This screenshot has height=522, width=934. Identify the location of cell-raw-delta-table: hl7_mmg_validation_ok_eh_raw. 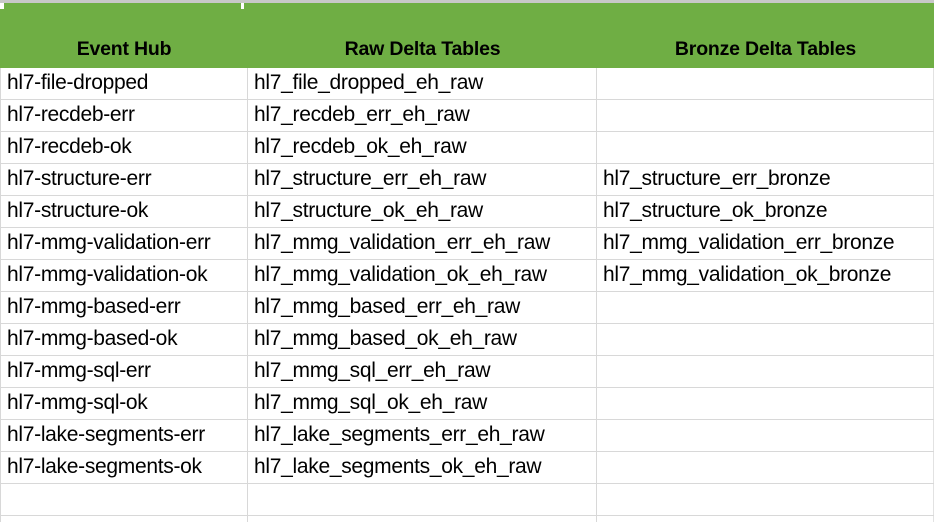
(422, 275).